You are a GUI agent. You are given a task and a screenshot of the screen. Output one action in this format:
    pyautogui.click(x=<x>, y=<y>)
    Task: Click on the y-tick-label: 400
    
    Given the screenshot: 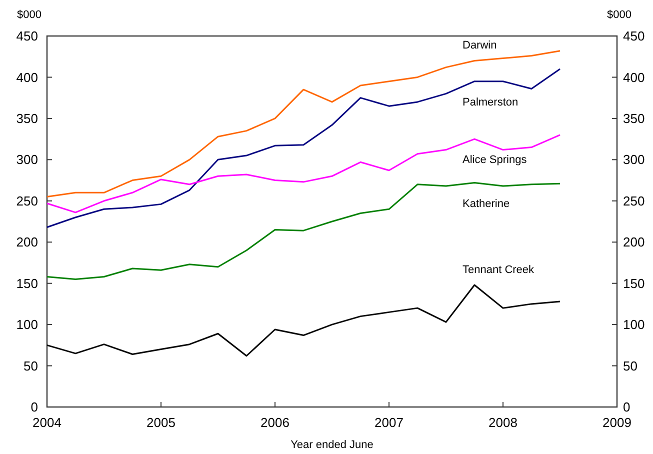 What is the action you would take?
    pyautogui.click(x=27, y=77)
    